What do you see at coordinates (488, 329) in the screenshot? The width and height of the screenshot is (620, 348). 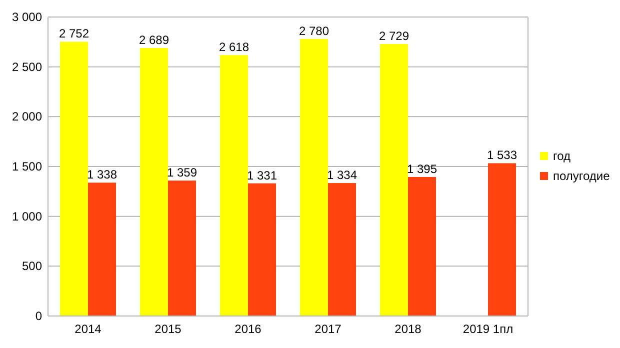 I see `x-tick-label: 2019 1пл` at bounding box center [488, 329].